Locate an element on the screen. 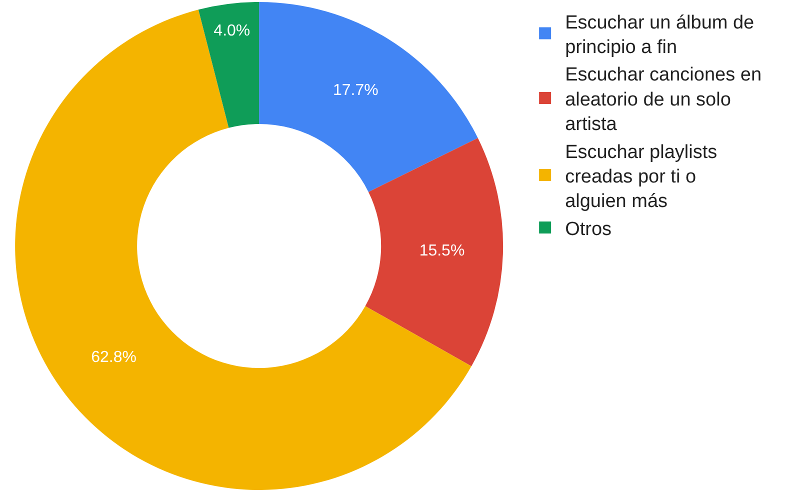  legend-label: Escuchar playlists creadas por ti o alguien más is located at coordinates (641, 177).